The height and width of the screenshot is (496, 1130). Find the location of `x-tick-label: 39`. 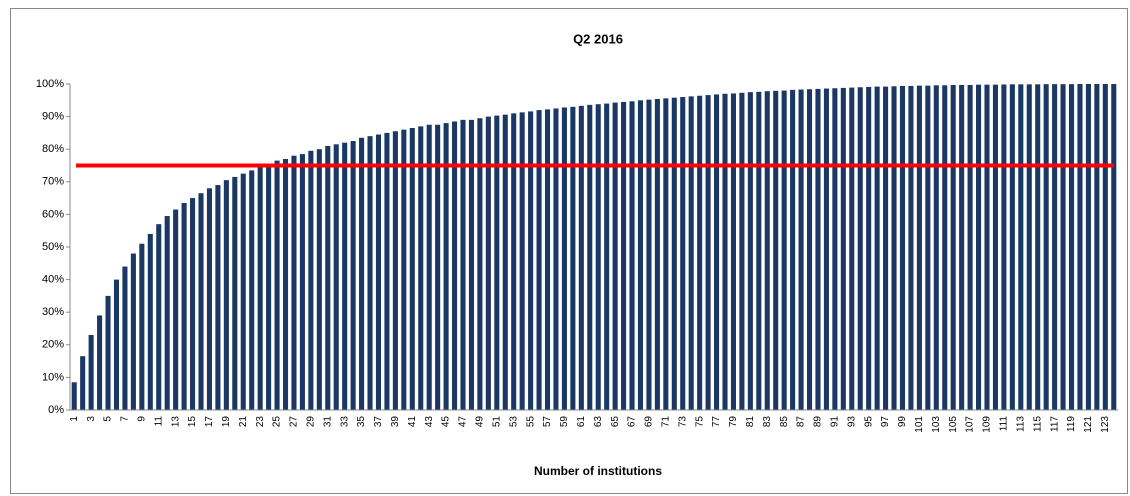

x-tick-label: 39 is located at coordinates (395, 422).